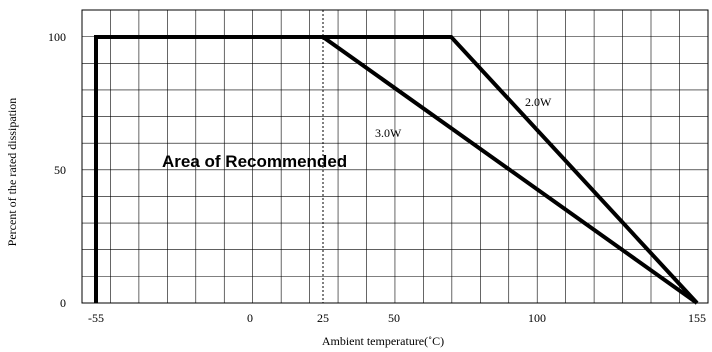  Describe the element at coordinates (538, 102) in the screenshot. I see `series-label-2-0w: 2.0W` at that location.